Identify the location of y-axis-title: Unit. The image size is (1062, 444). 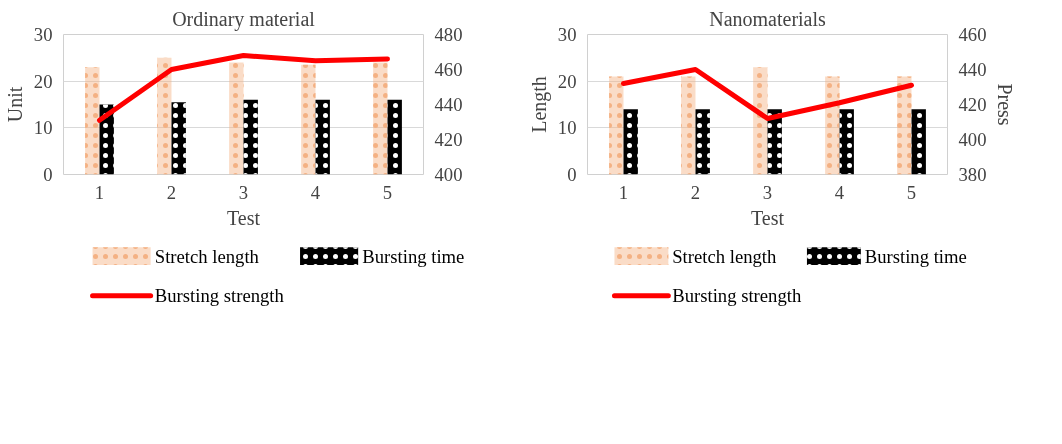
(14, 104).